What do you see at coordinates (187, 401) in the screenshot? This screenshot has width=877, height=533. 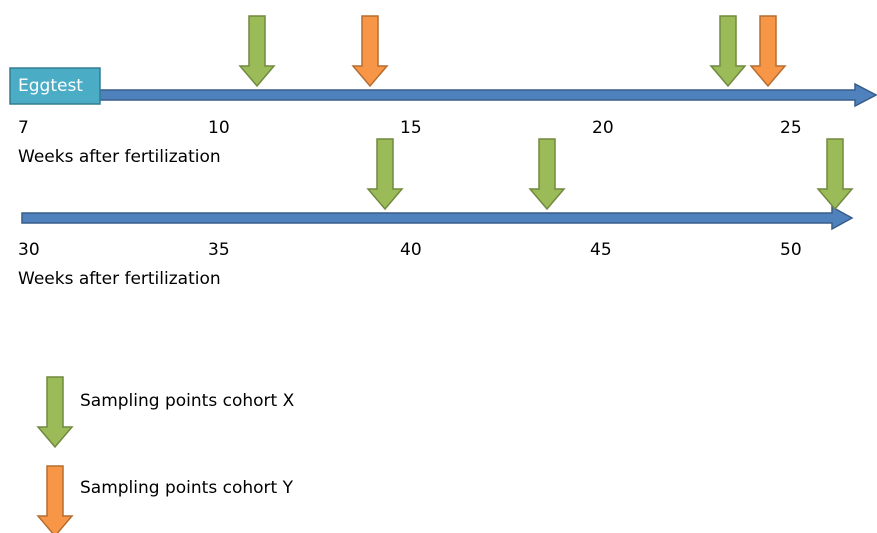 I see `legend-label: Sampling points cohort X` at bounding box center [187, 401].